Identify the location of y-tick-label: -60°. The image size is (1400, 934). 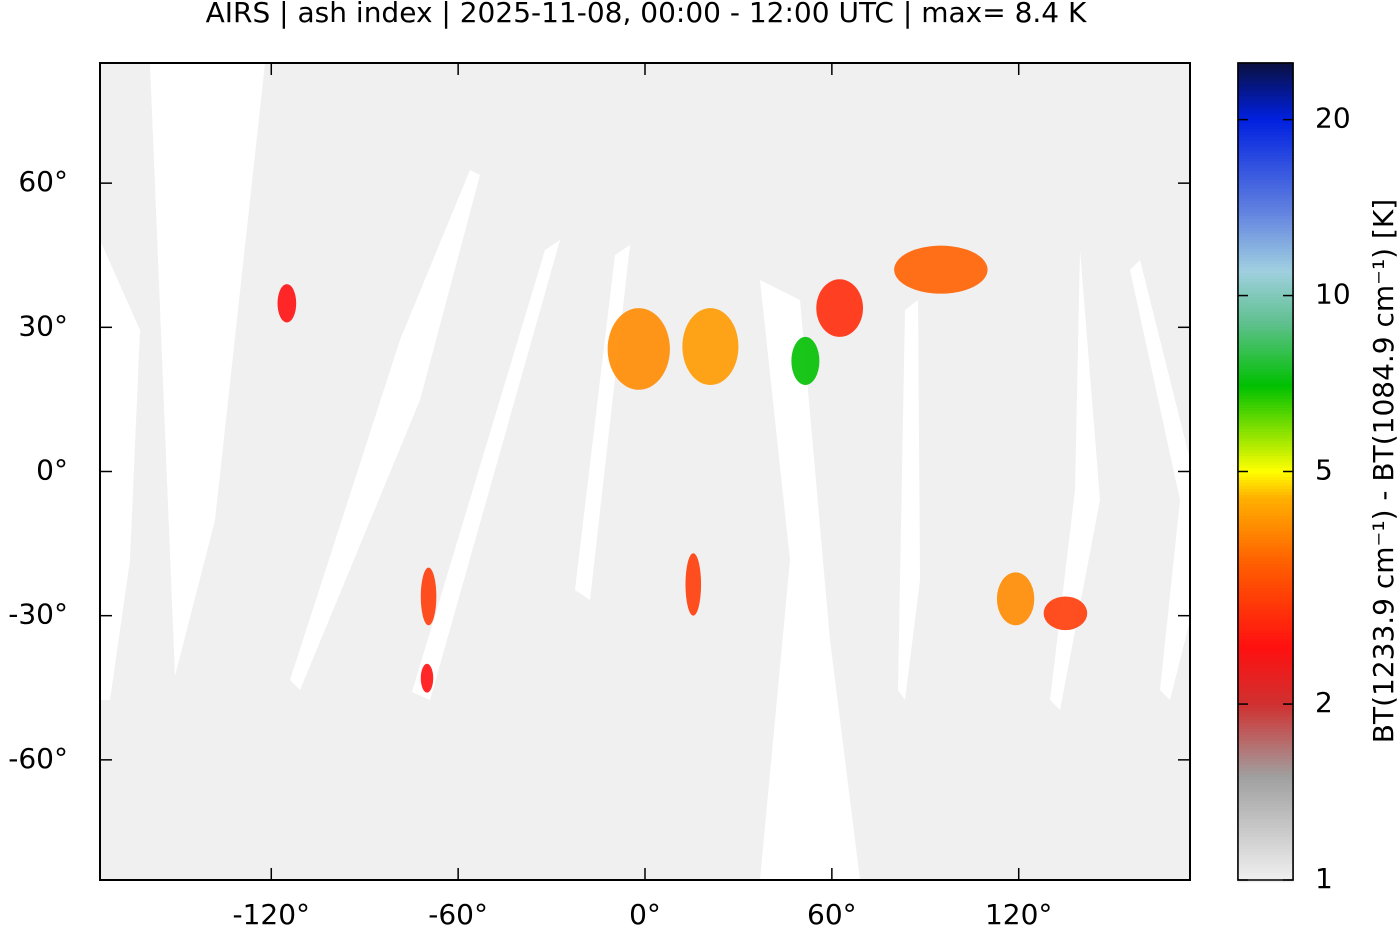
(38, 758).